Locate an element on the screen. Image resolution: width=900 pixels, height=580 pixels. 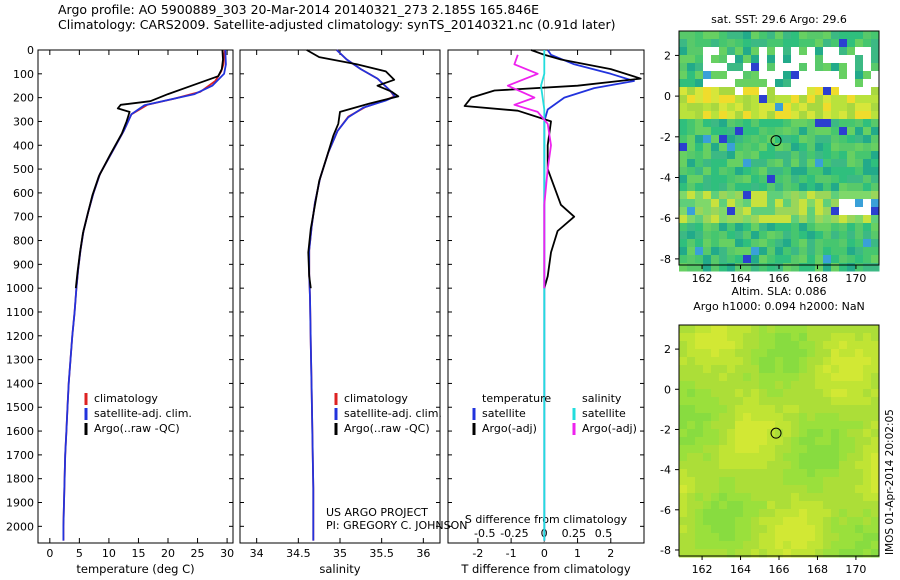
legend-title-temperature: temperature is located at coordinates (516, 398).